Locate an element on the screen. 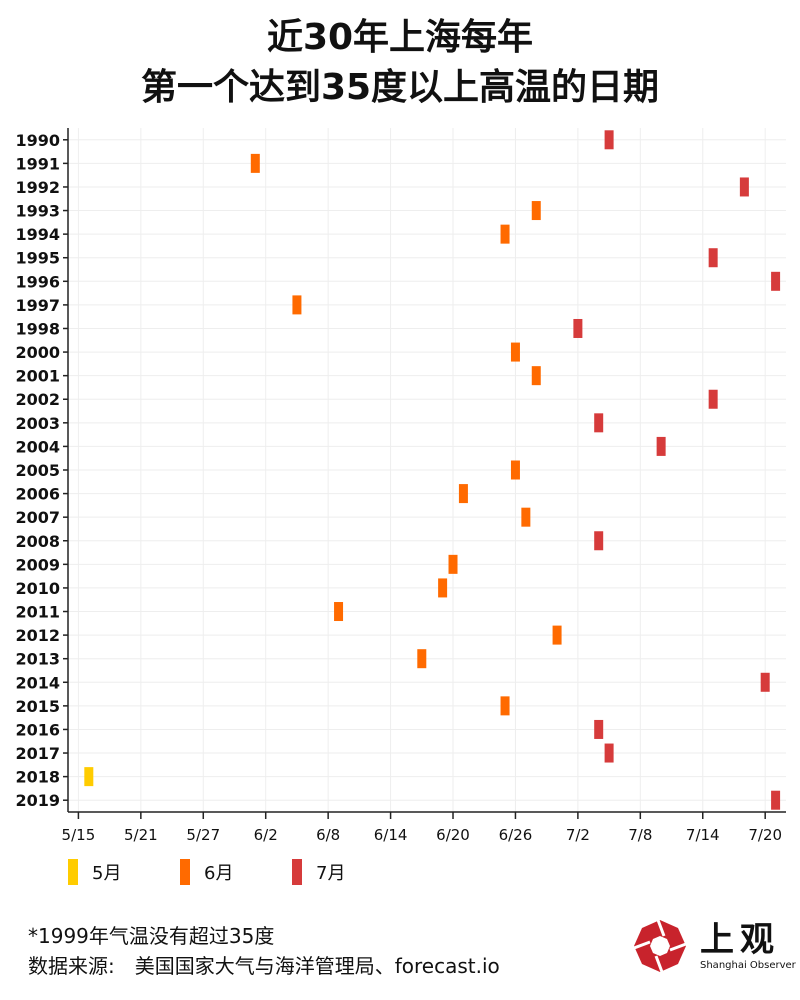 The image size is (800, 1000). data-point-2006 is located at coordinates (463, 494).